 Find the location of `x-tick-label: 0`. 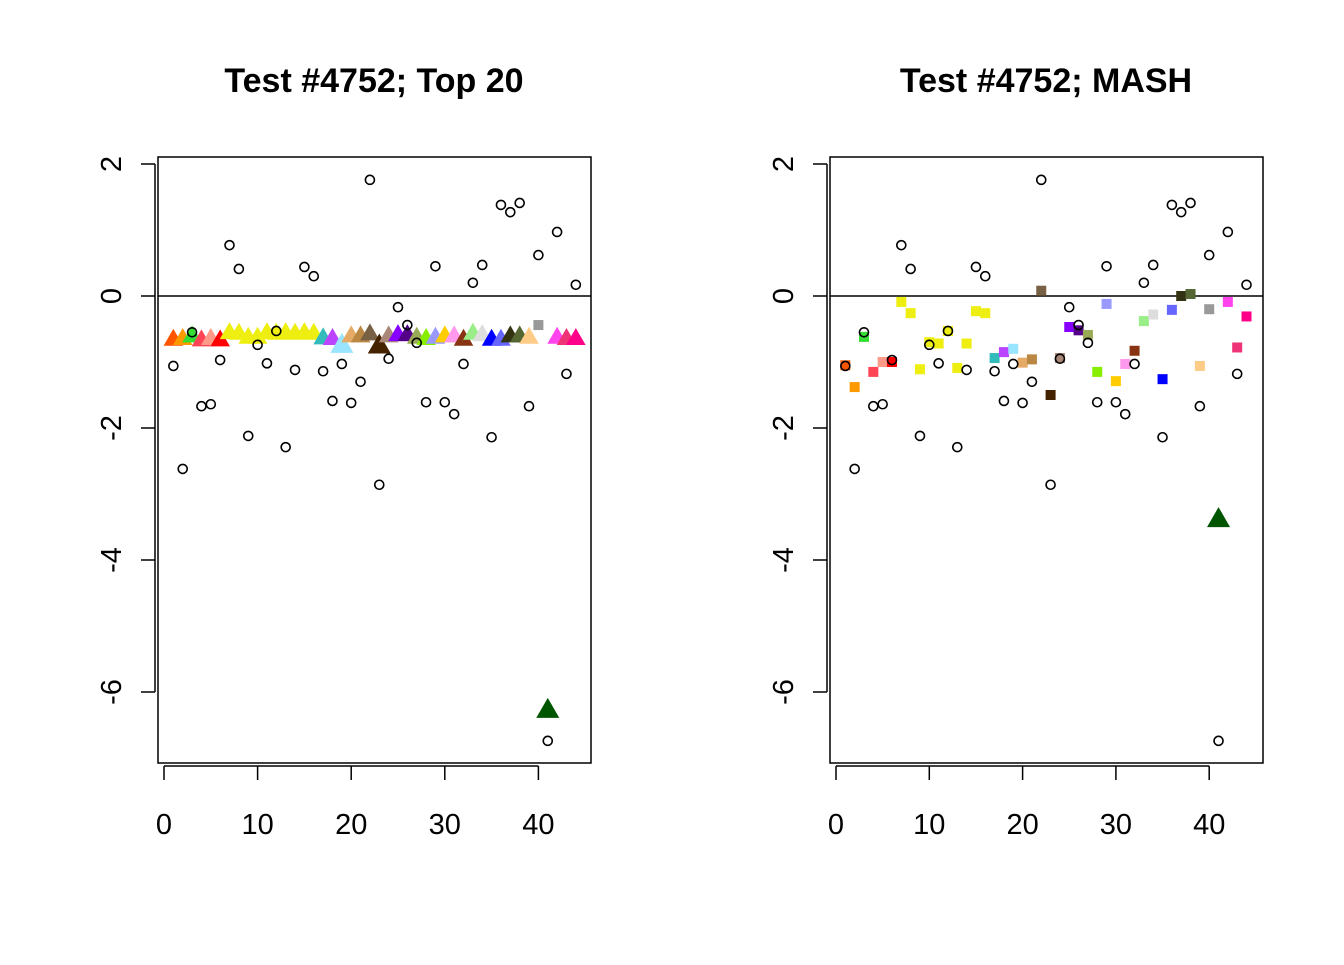

x-tick-label: 0 is located at coordinates (164, 825).